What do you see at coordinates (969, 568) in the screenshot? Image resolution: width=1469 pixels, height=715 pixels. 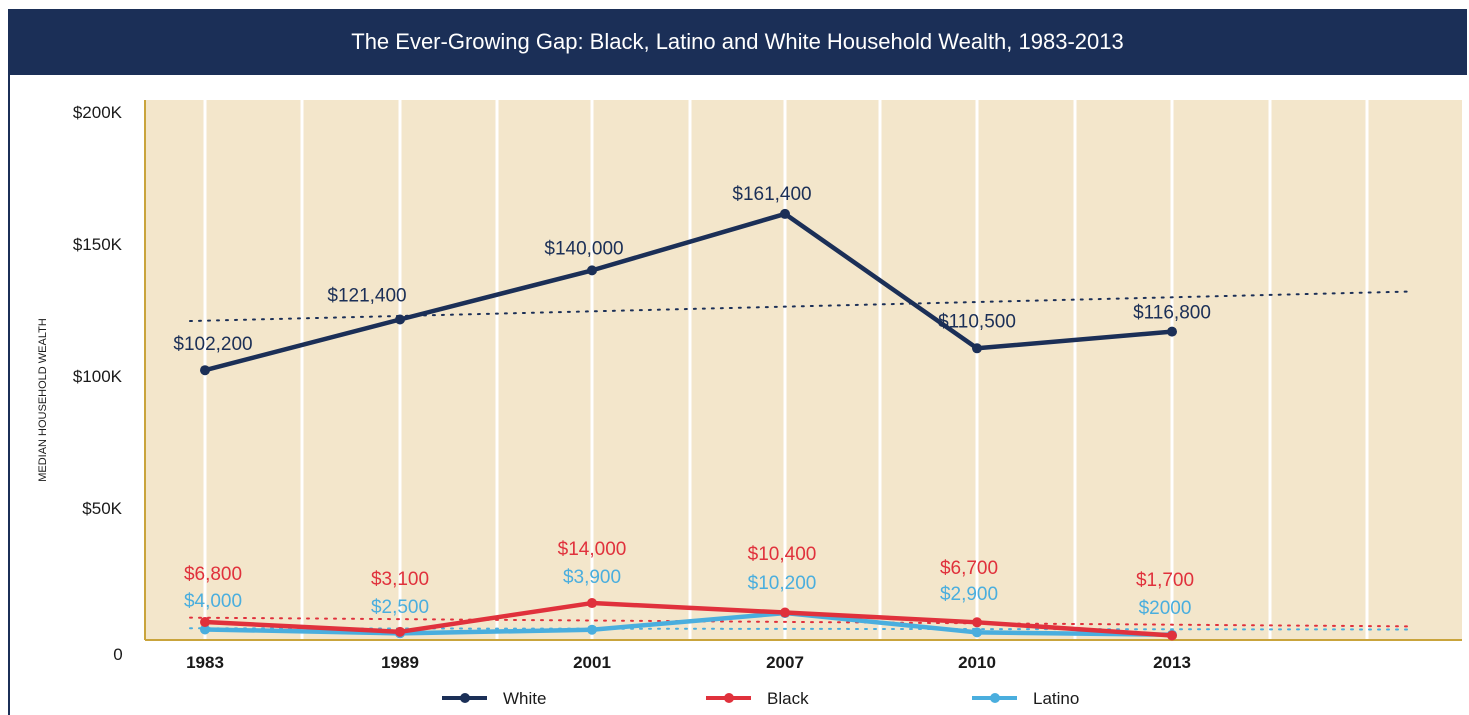 I see `data-label-black: $6,700` at bounding box center [969, 568].